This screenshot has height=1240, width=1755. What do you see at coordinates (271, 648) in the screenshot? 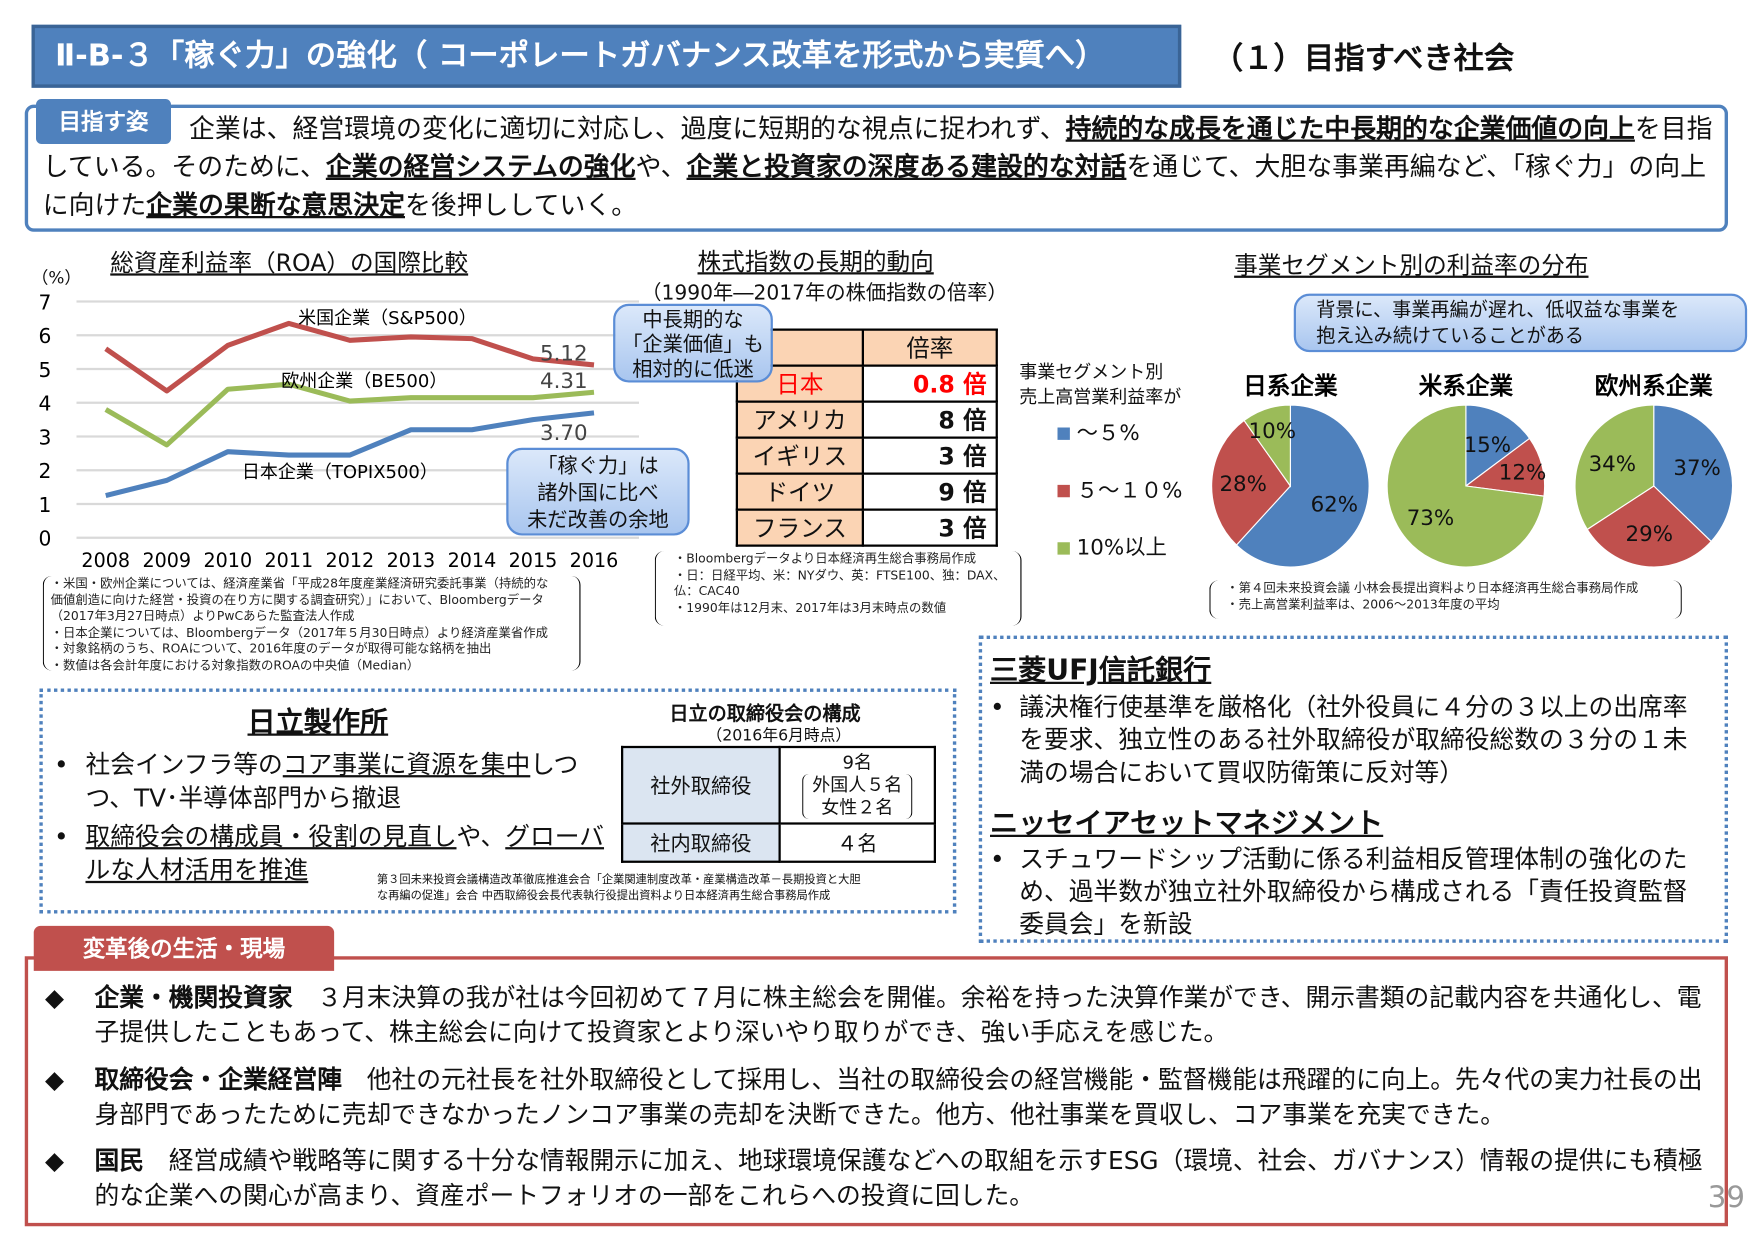
I see `note-line: ・対象銘柄のうち、ROAについて、2016年度のデータが取得可能な銘柄を抽出` at bounding box center [271, 648].